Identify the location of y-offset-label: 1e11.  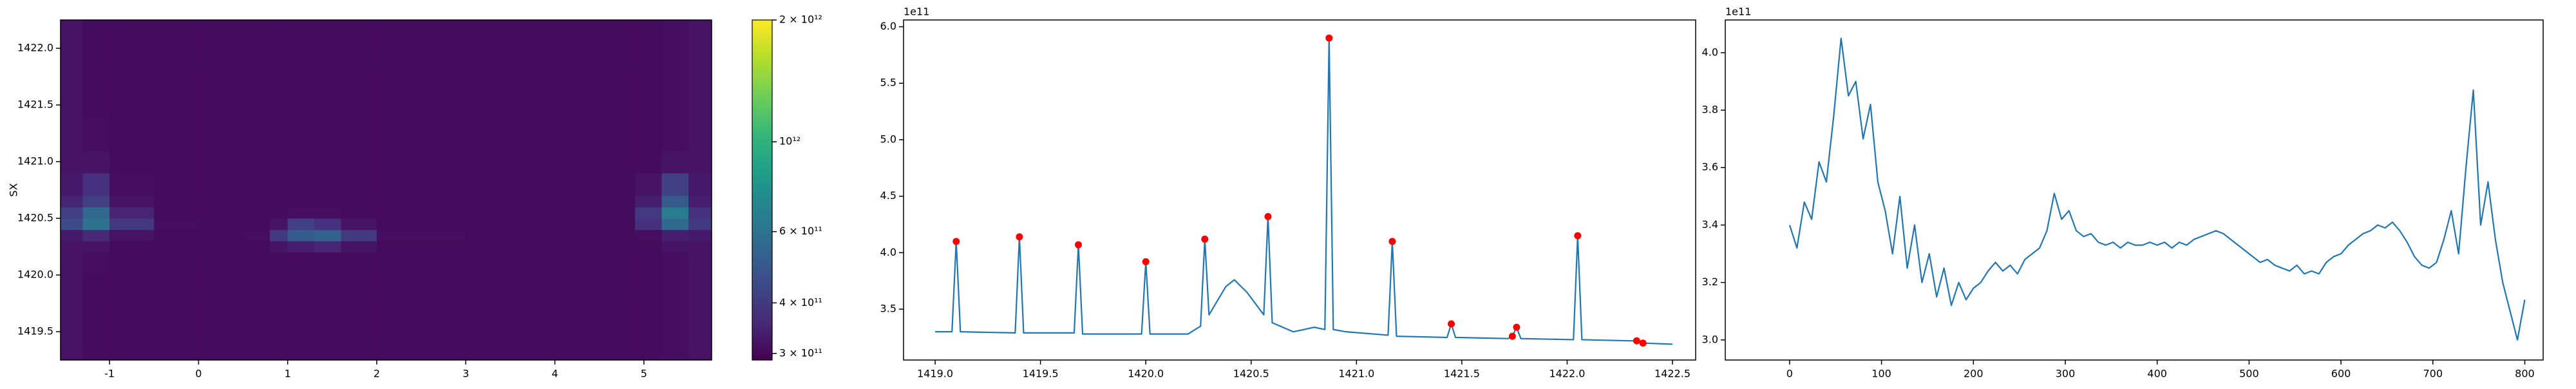
(916, 12).